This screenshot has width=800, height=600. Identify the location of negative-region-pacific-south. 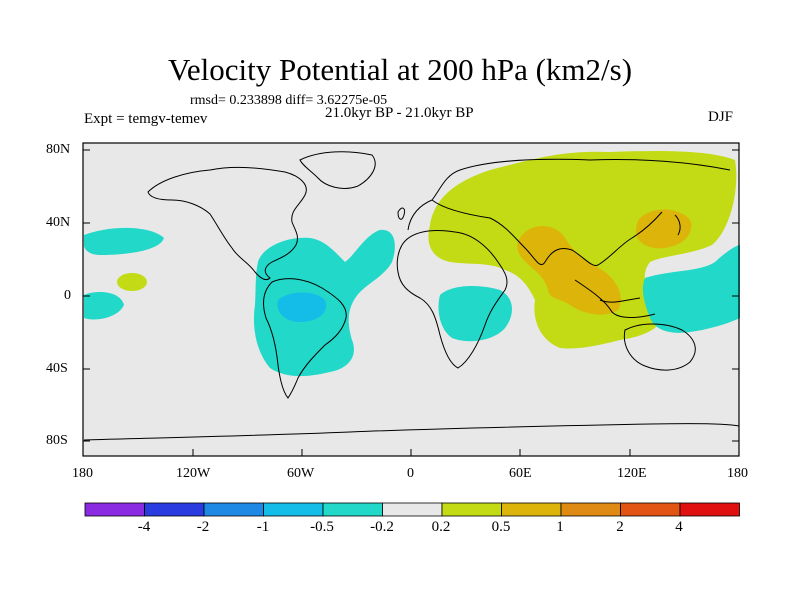
(104, 306).